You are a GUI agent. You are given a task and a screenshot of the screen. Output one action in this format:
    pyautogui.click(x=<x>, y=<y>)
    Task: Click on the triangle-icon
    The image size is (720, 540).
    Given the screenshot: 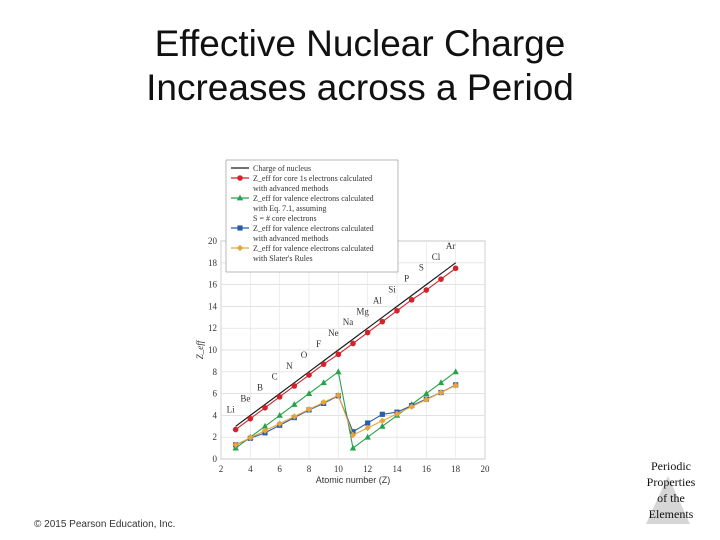 What is the action you would take?
    pyautogui.click(x=668, y=500)
    